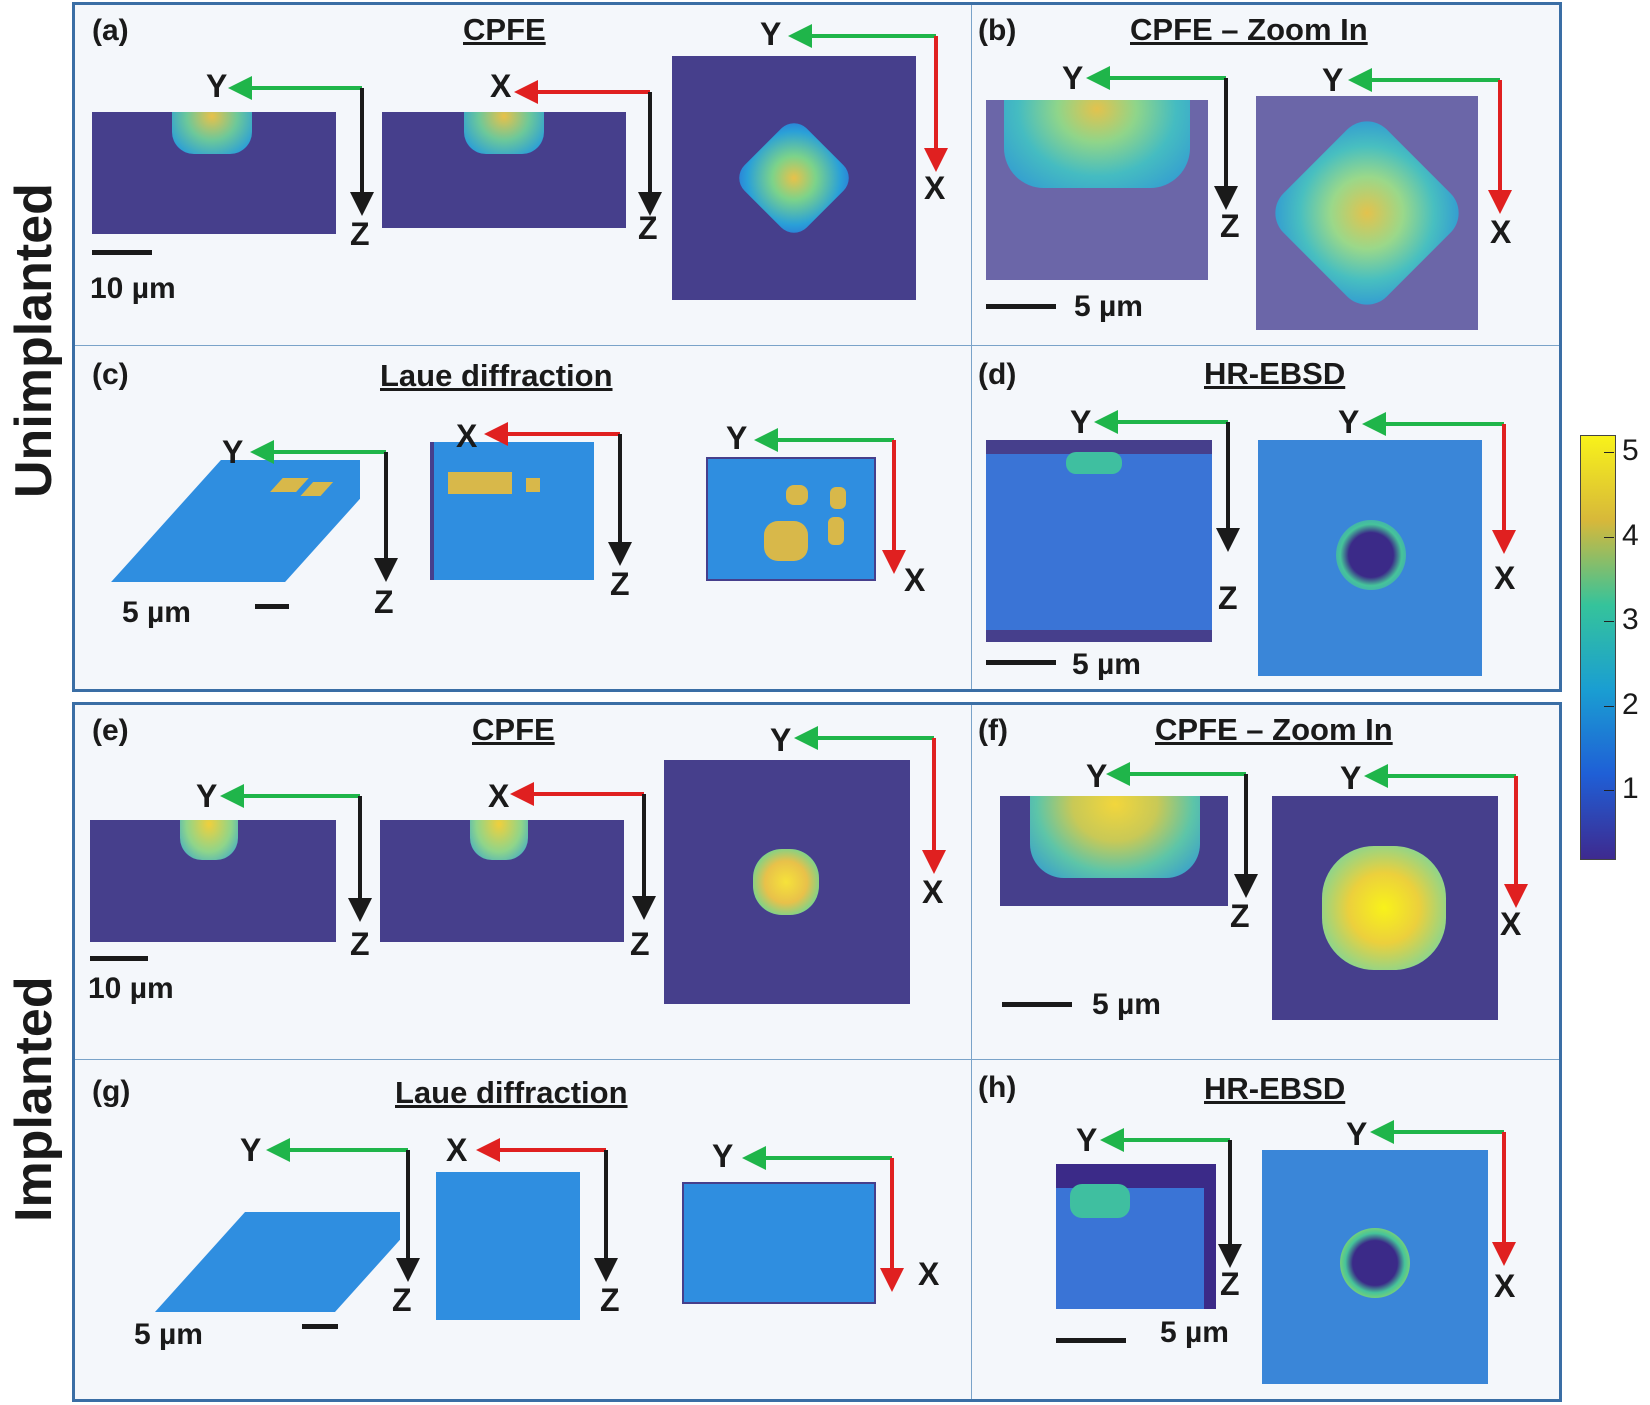 Image resolution: width=1650 pixels, height=1405 pixels. What do you see at coordinates (111, 1091) in the screenshot?
I see `panel-label-g: (g)` at bounding box center [111, 1091].